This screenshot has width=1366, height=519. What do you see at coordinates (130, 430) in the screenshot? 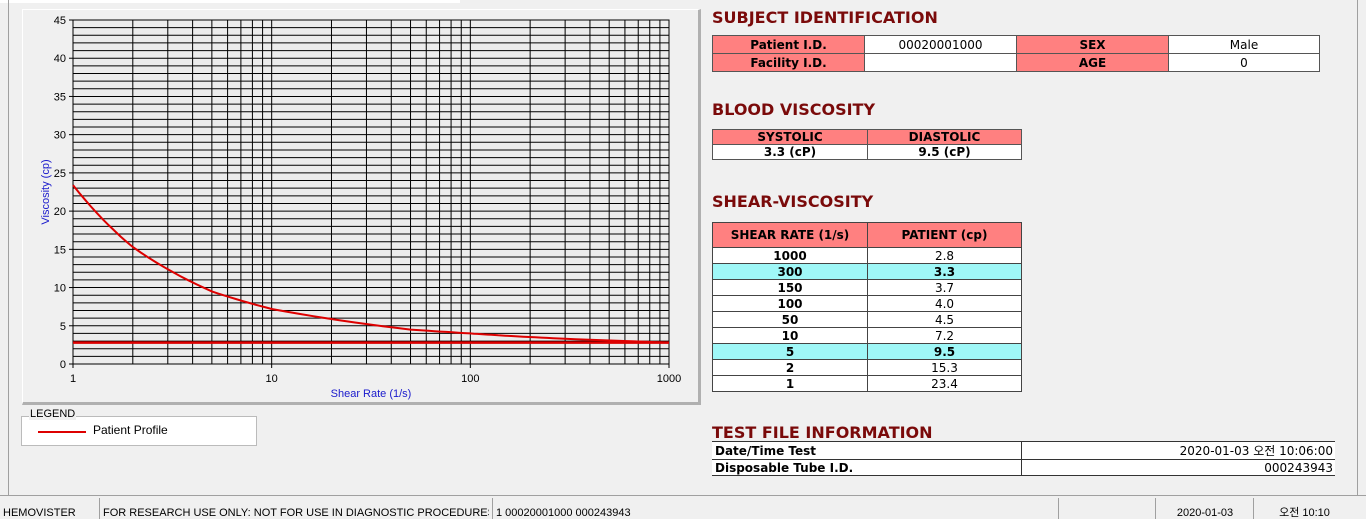
I see `legend-label: Patient Profile` at bounding box center [130, 430].